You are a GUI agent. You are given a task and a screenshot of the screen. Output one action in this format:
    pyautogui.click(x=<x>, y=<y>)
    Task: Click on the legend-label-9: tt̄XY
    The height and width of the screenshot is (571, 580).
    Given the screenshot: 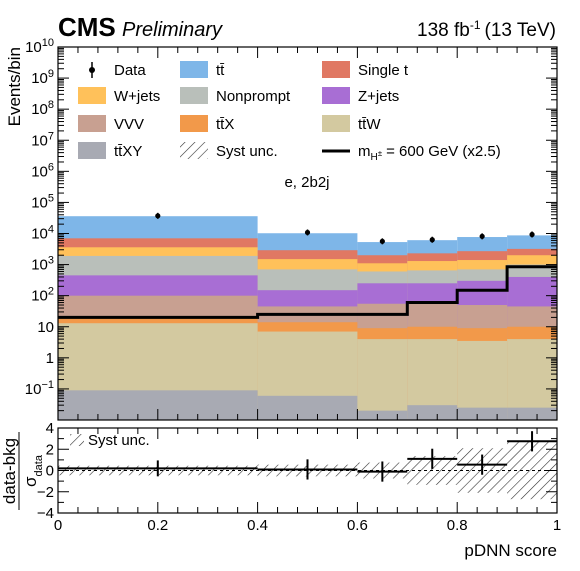 What is the action you would take?
    pyautogui.click(x=128, y=151)
    